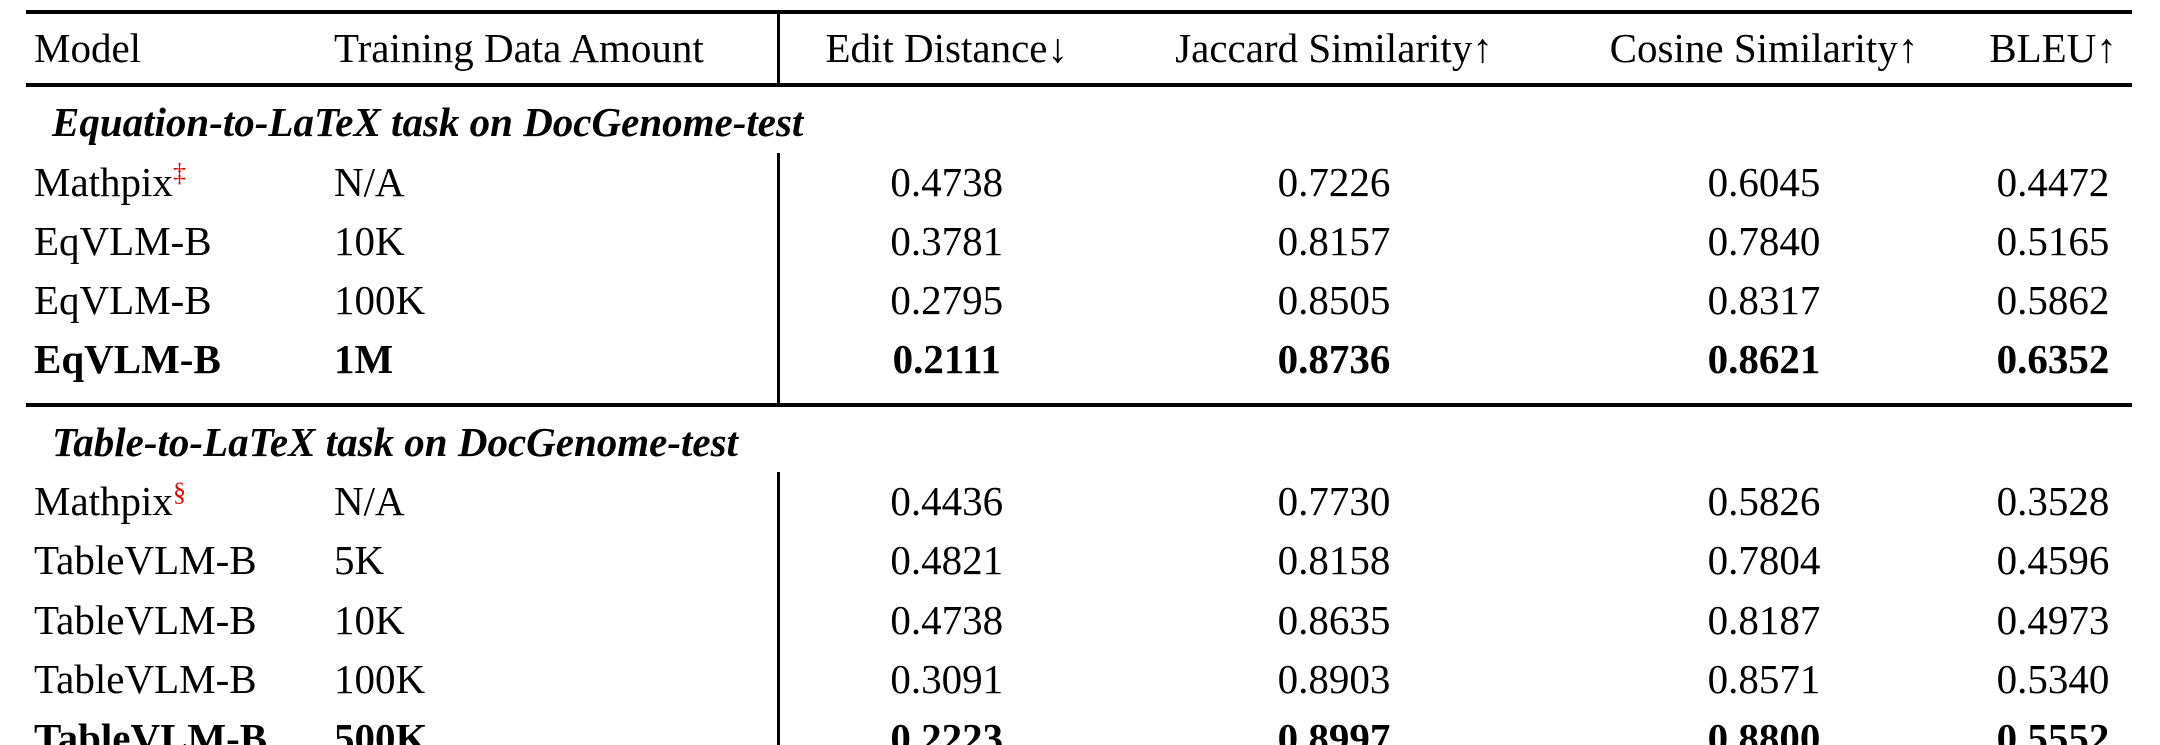 The image size is (2160, 745). Describe the element at coordinates (1334, 560) in the screenshot. I see `jaccard-similarity-cell: 0.8158` at that location.